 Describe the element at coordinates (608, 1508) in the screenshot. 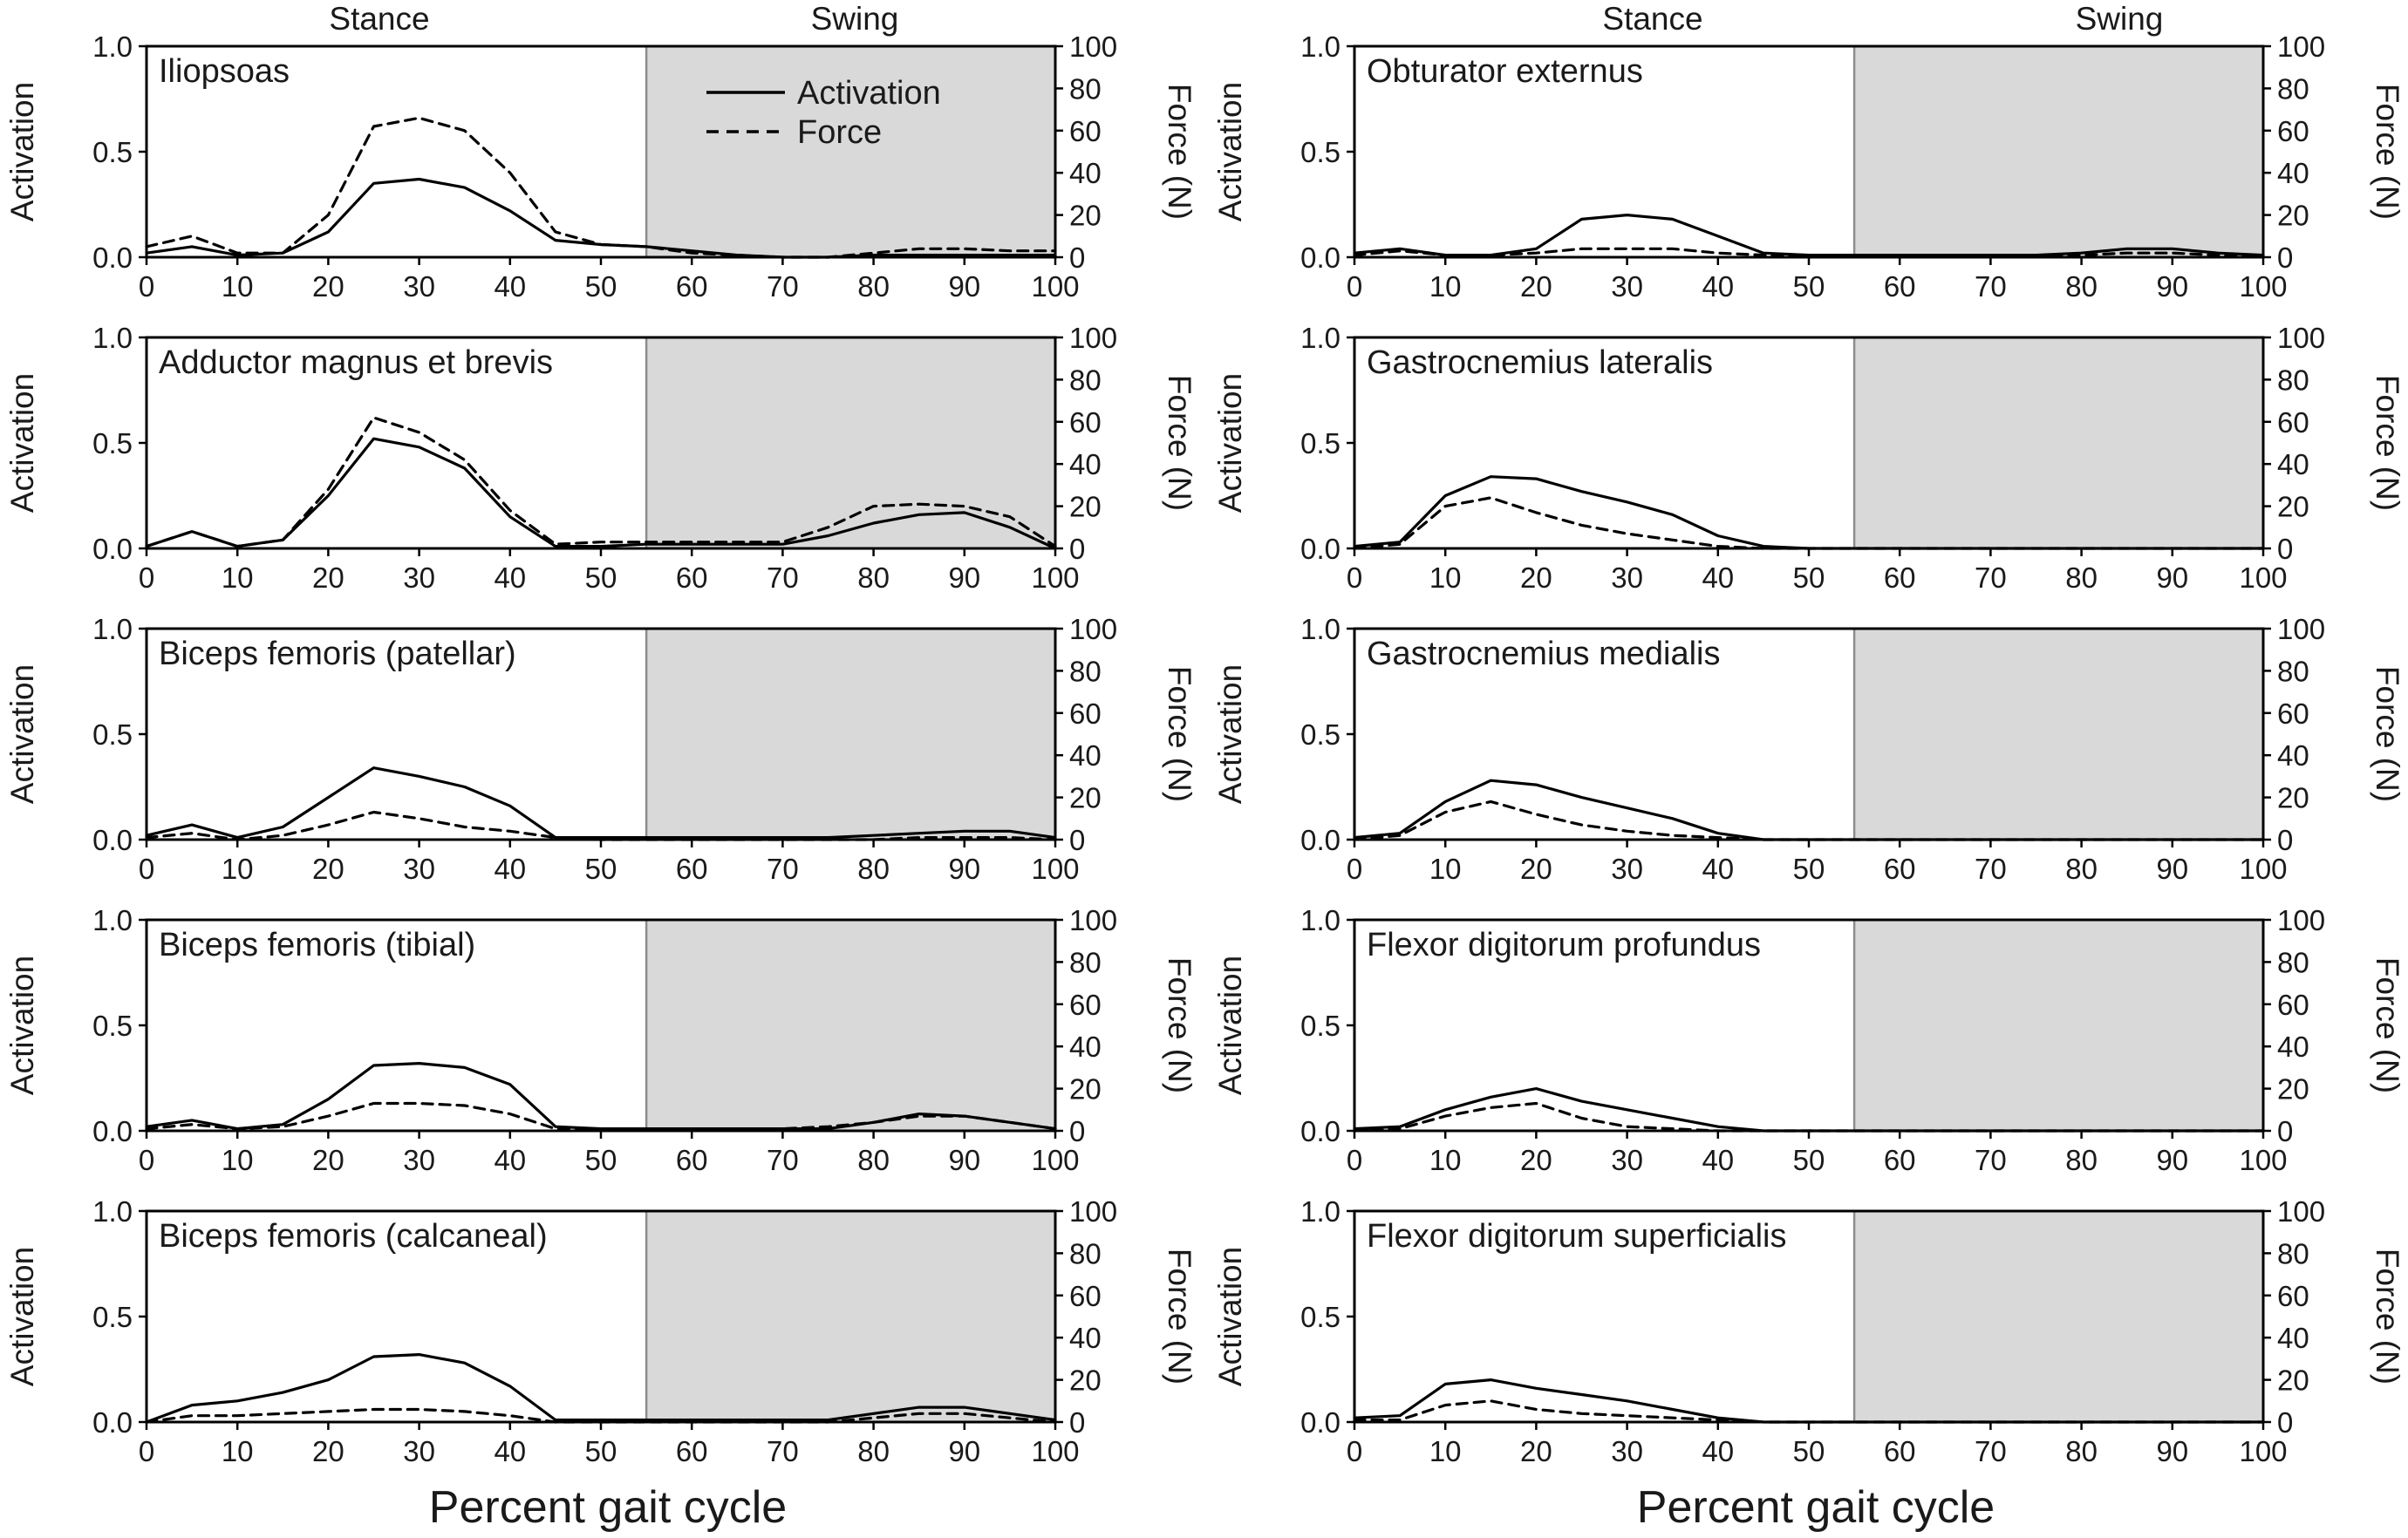

I see `x-axis-title-left: Percent gait cycle` at that location.